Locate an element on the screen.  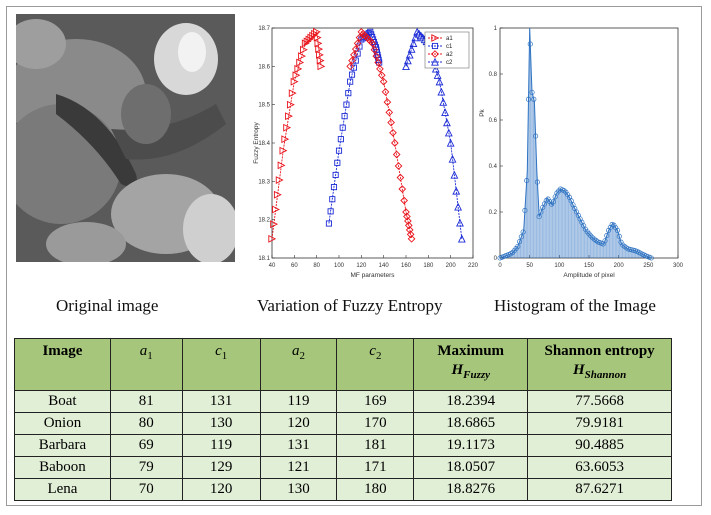
table-cell: 77.5668 is located at coordinates (599, 401).